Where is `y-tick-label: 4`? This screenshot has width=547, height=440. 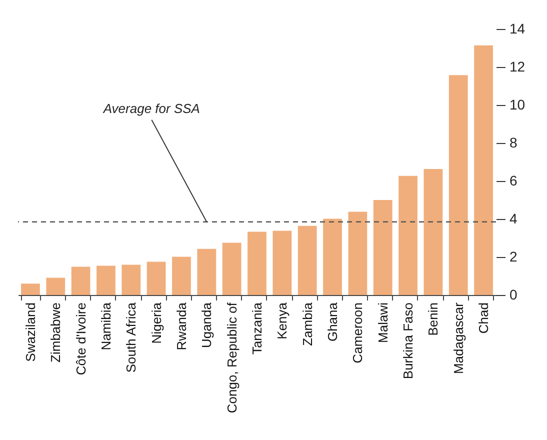 y-tick-label: 4 is located at coordinates (514, 218).